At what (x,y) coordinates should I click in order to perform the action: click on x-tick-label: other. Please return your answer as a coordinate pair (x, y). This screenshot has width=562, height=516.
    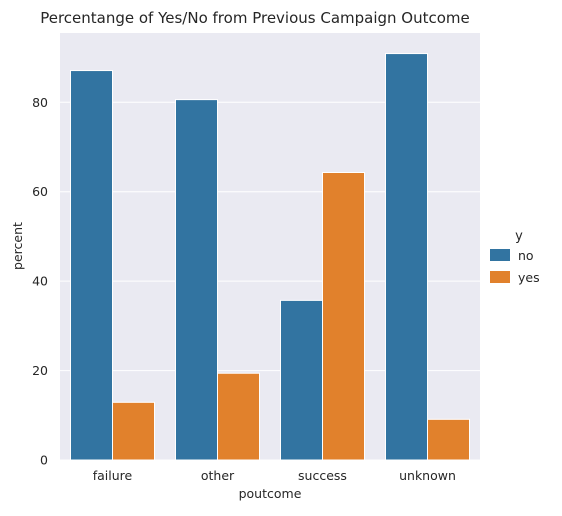
    Looking at the image, I should click on (218, 475).